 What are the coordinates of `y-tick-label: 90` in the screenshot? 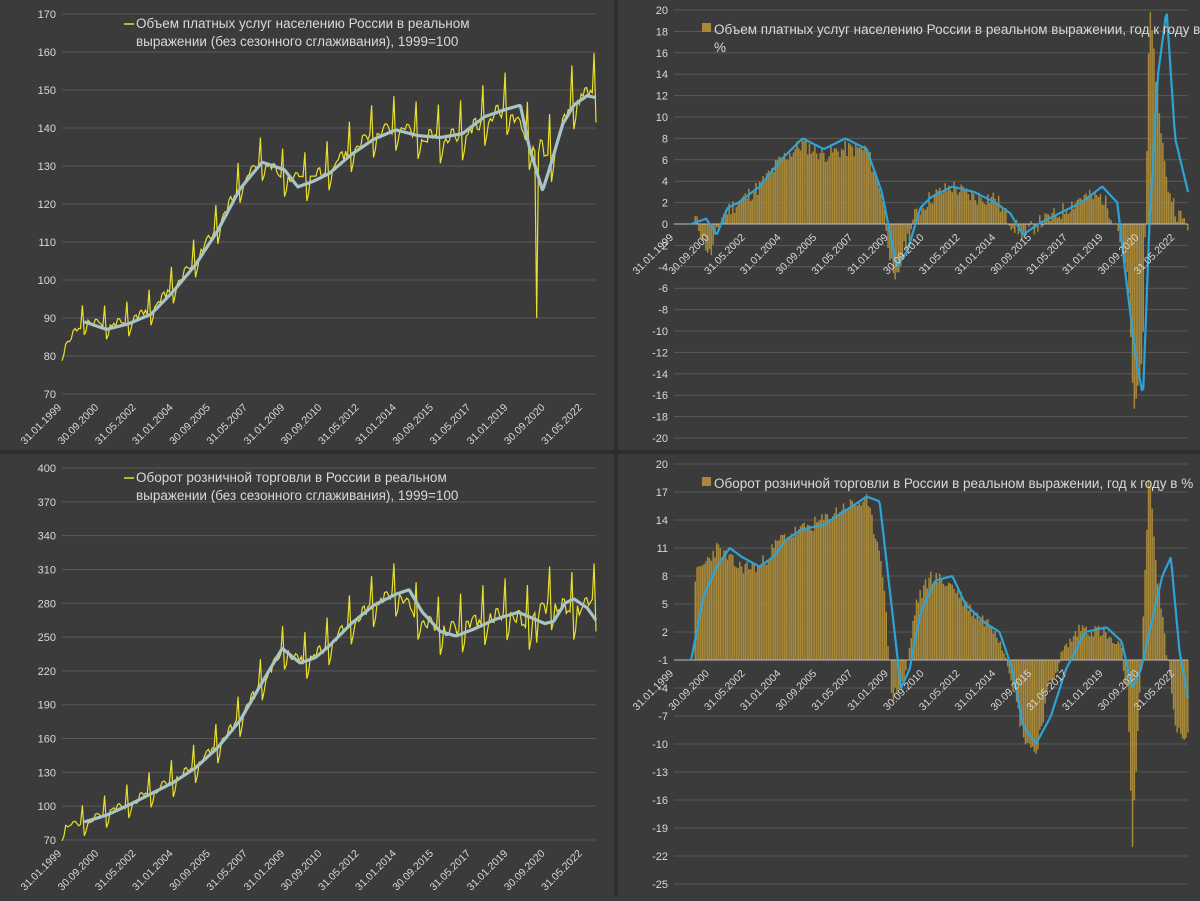 It's located at (50, 319).